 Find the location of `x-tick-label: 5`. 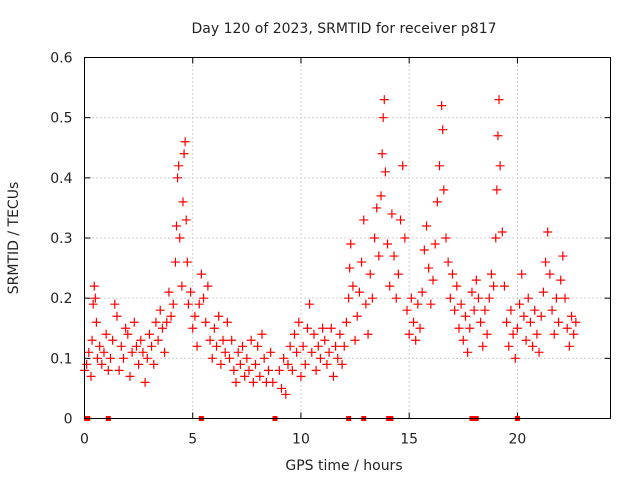

x-tick-label: 5 is located at coordinates (192, 440).